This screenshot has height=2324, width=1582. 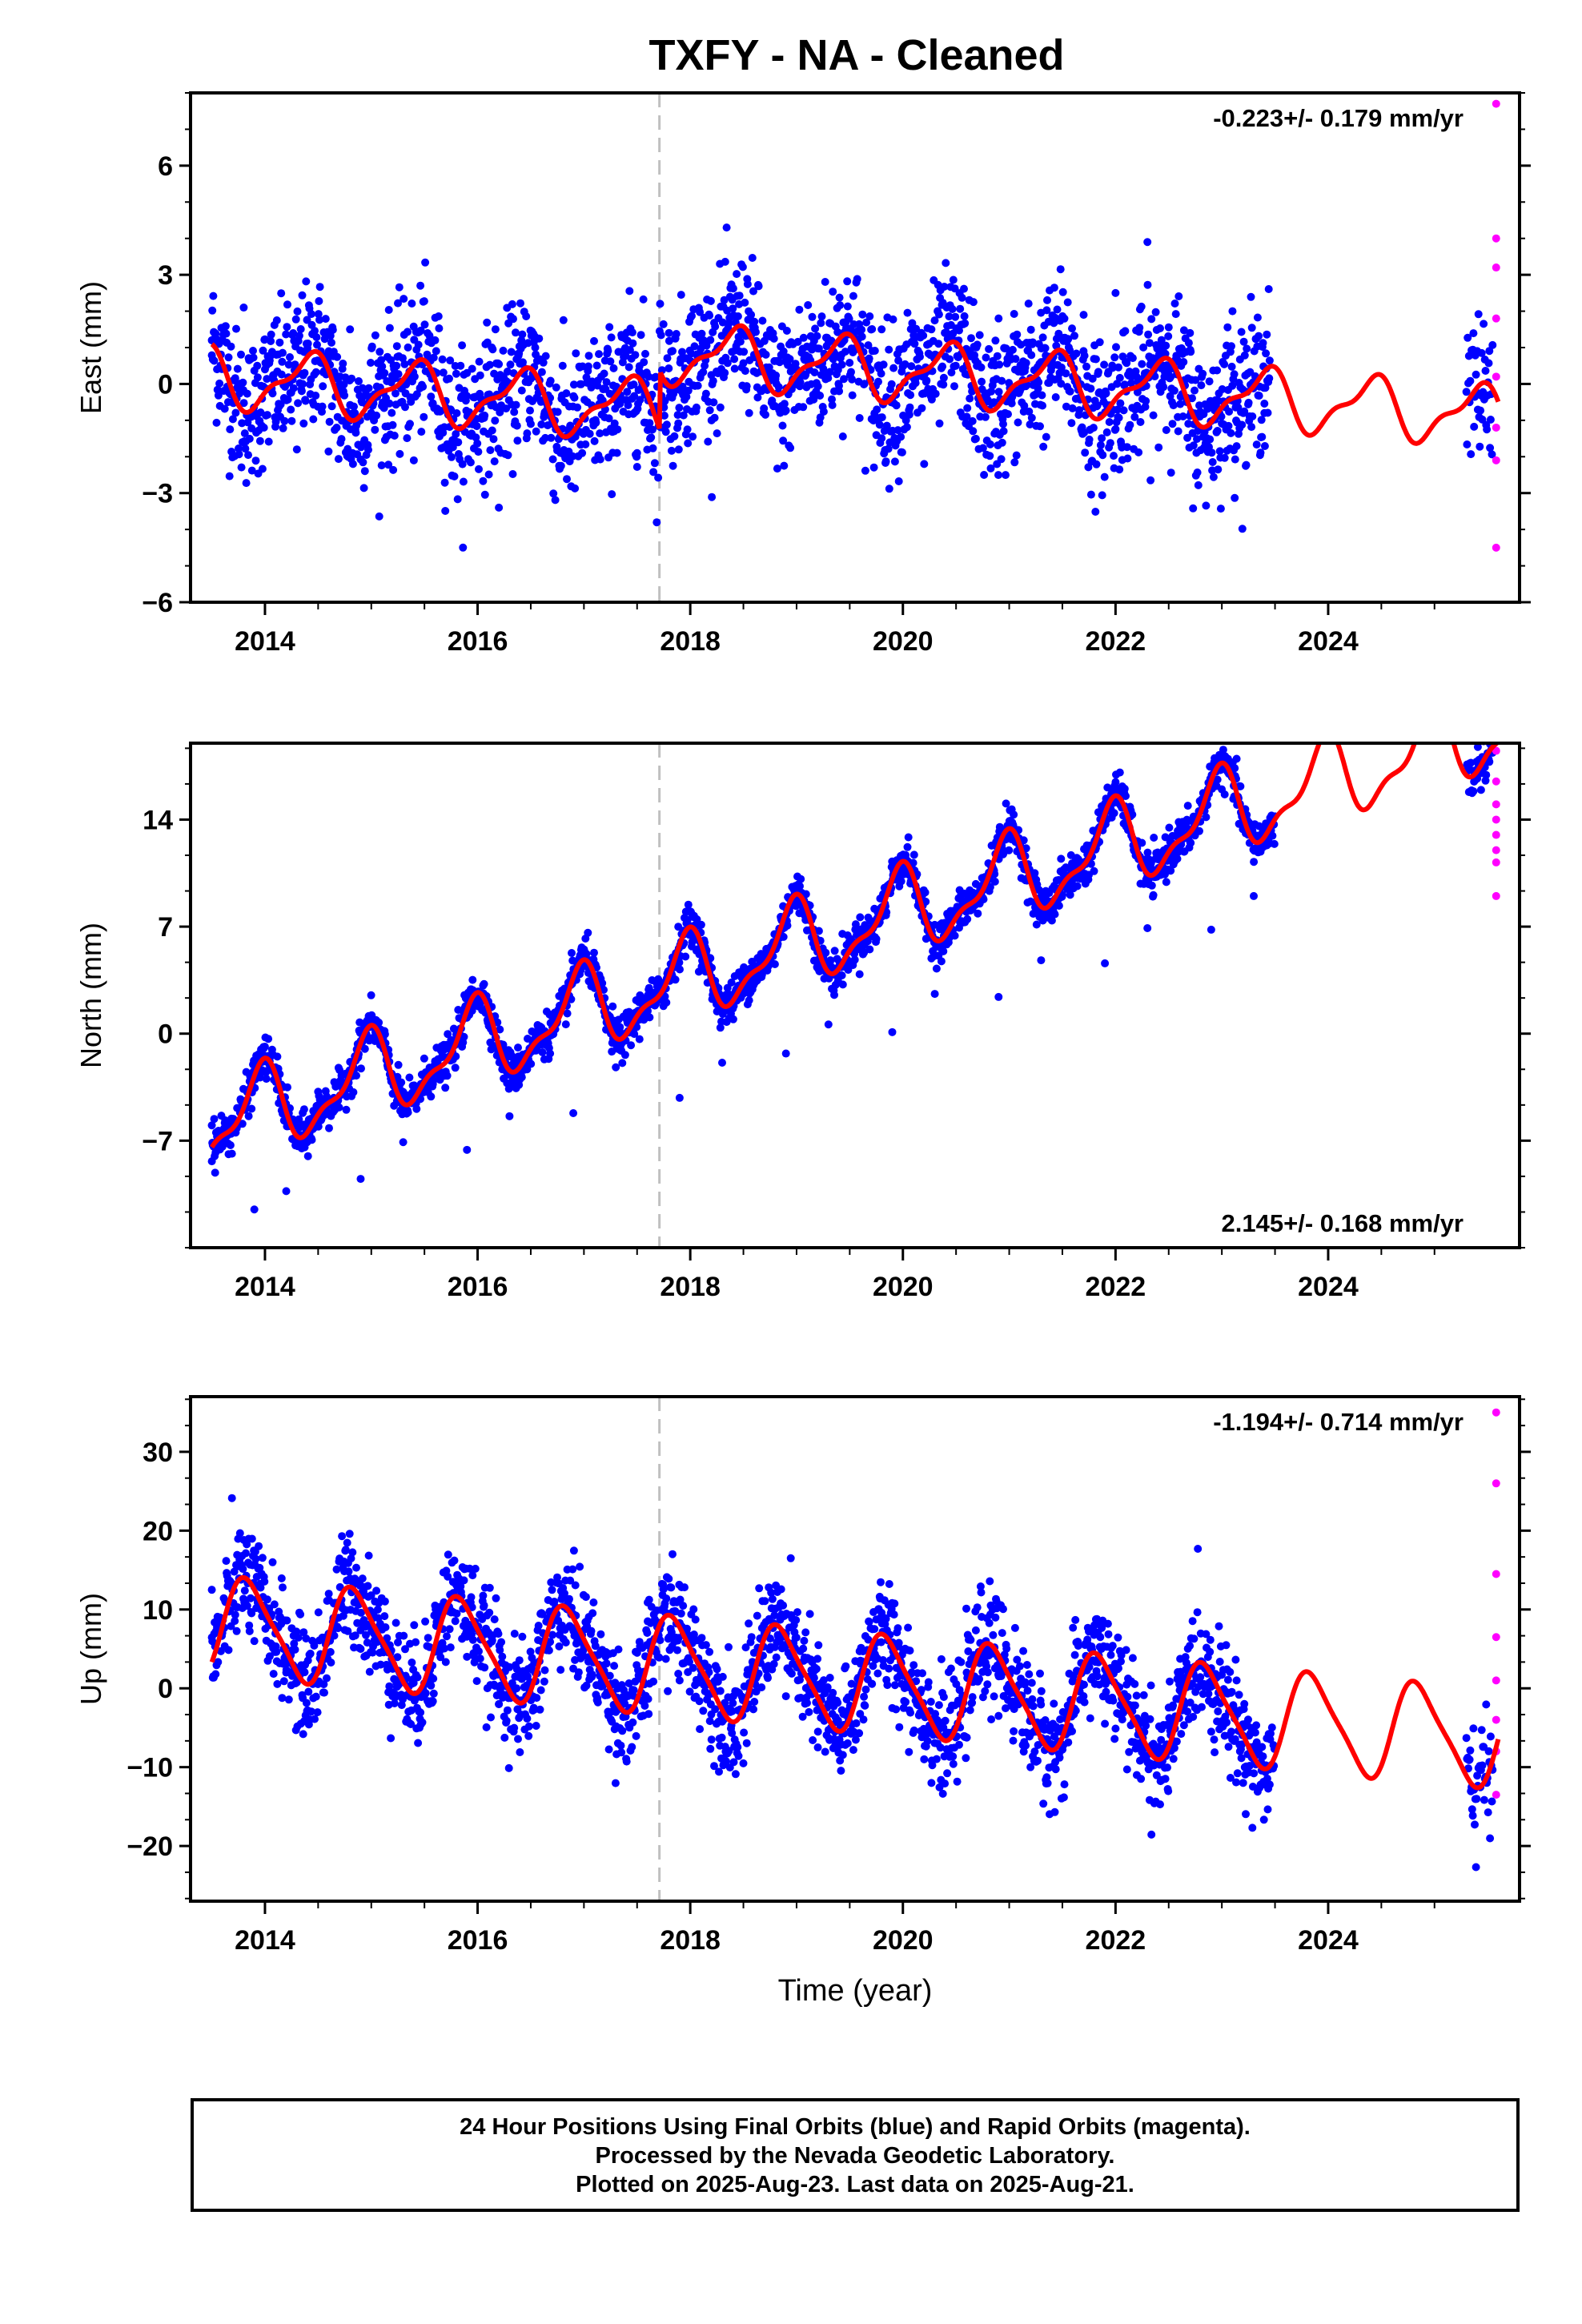 I want to click on x-tick-label: 2018, so click(x=690, y=1287).